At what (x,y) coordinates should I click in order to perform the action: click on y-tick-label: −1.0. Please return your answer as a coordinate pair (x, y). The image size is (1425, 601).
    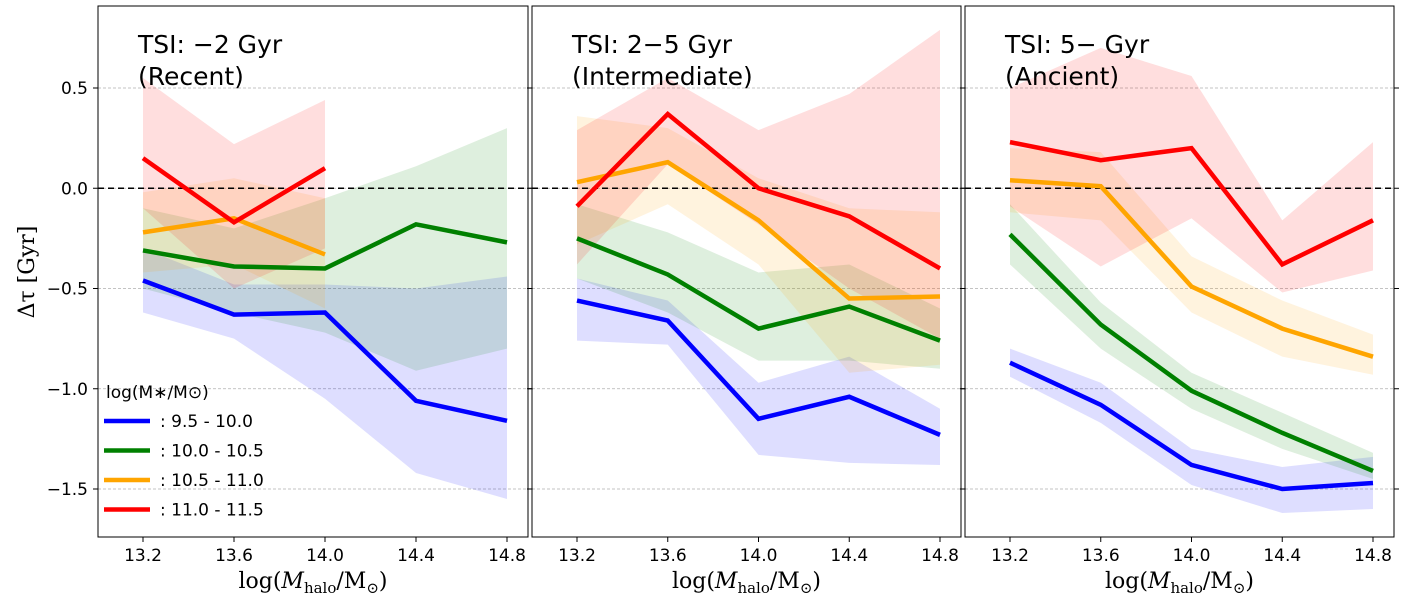
    Looking at the image, I should click on (67, 390).